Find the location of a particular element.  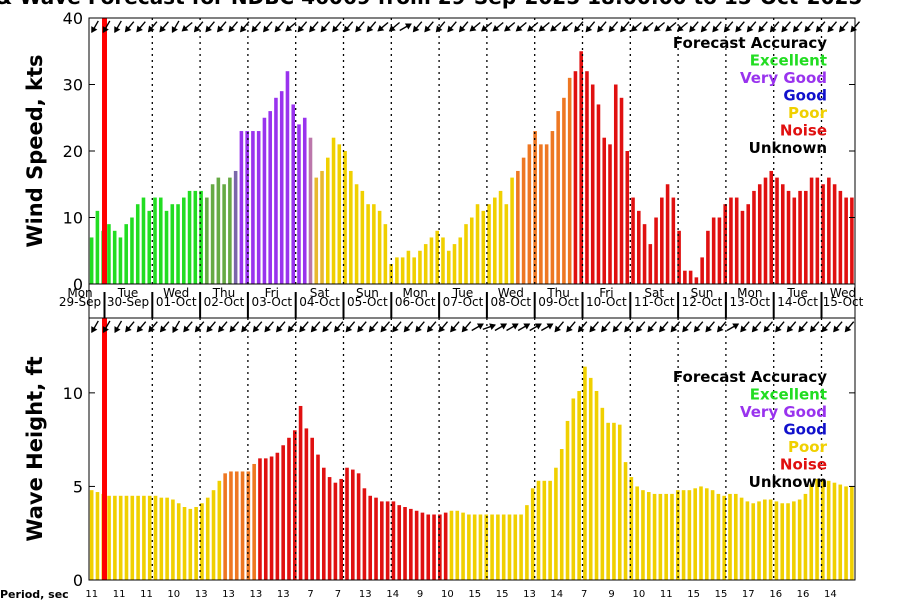

date-label: 11-Oct is located at coordinates (654, 302).